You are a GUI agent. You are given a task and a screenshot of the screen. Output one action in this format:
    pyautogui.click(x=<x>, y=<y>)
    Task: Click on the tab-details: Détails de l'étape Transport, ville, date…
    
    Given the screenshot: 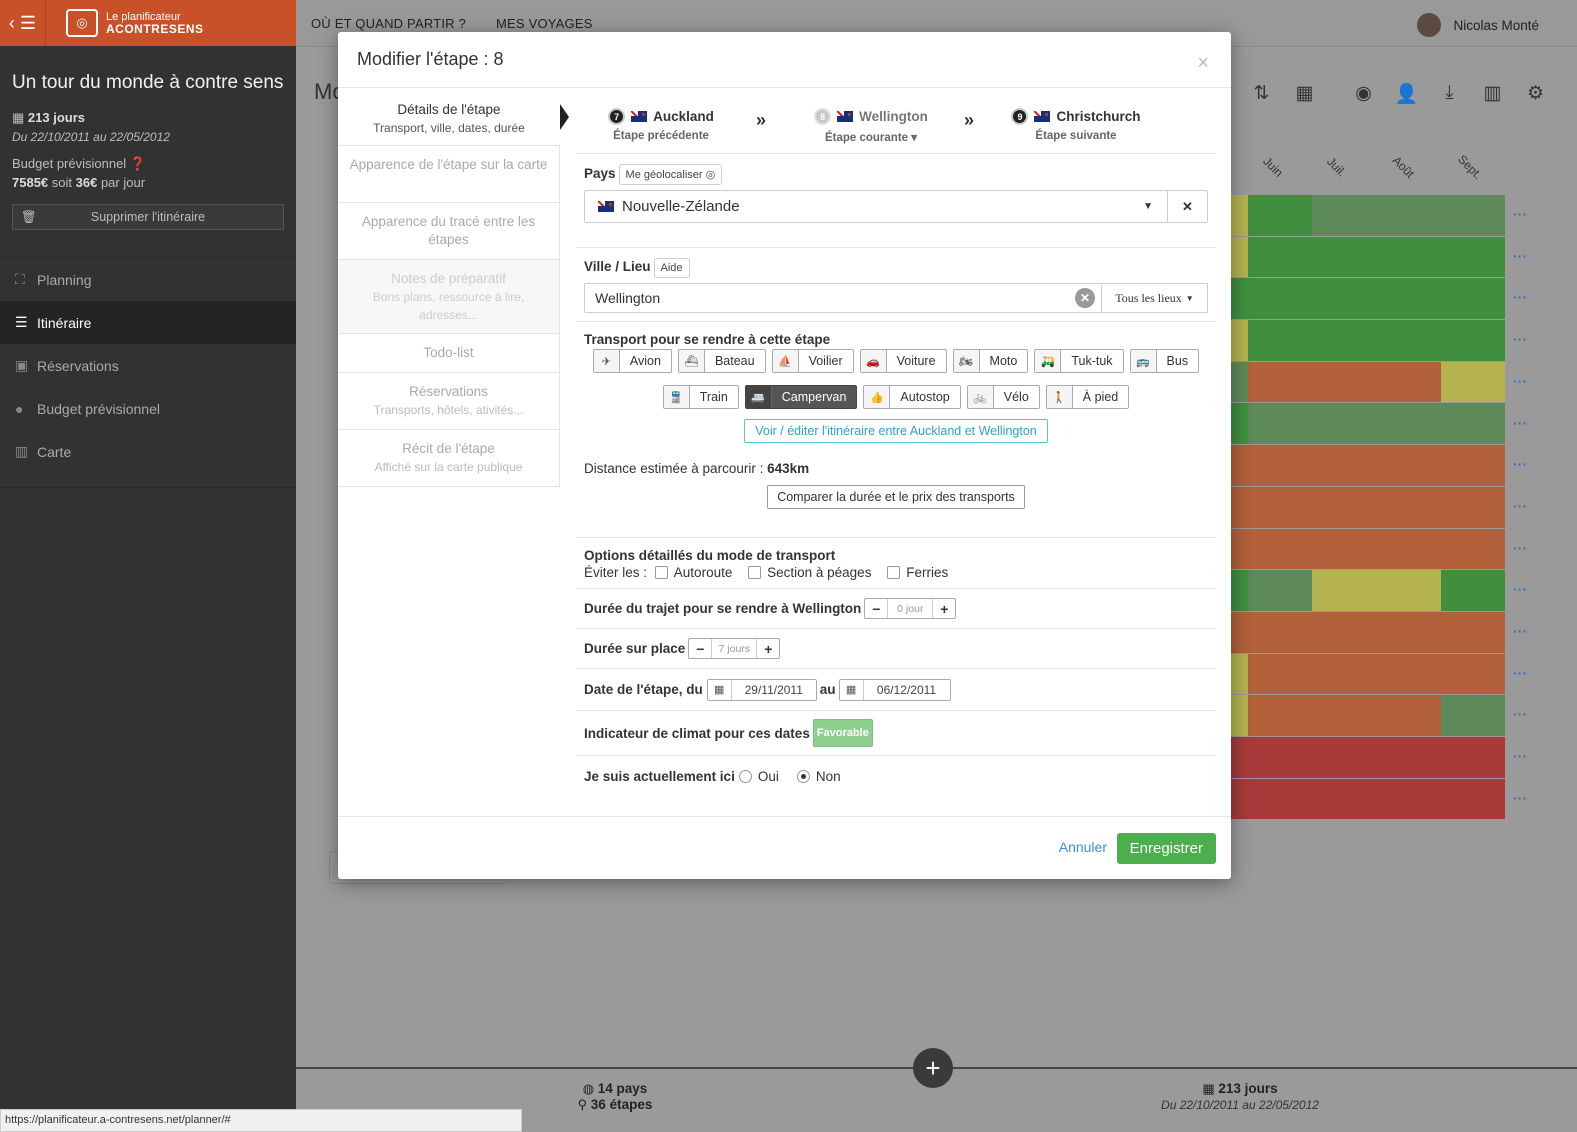 What is the action you would take?
    pyautogui.click(x=449, y=117)
    